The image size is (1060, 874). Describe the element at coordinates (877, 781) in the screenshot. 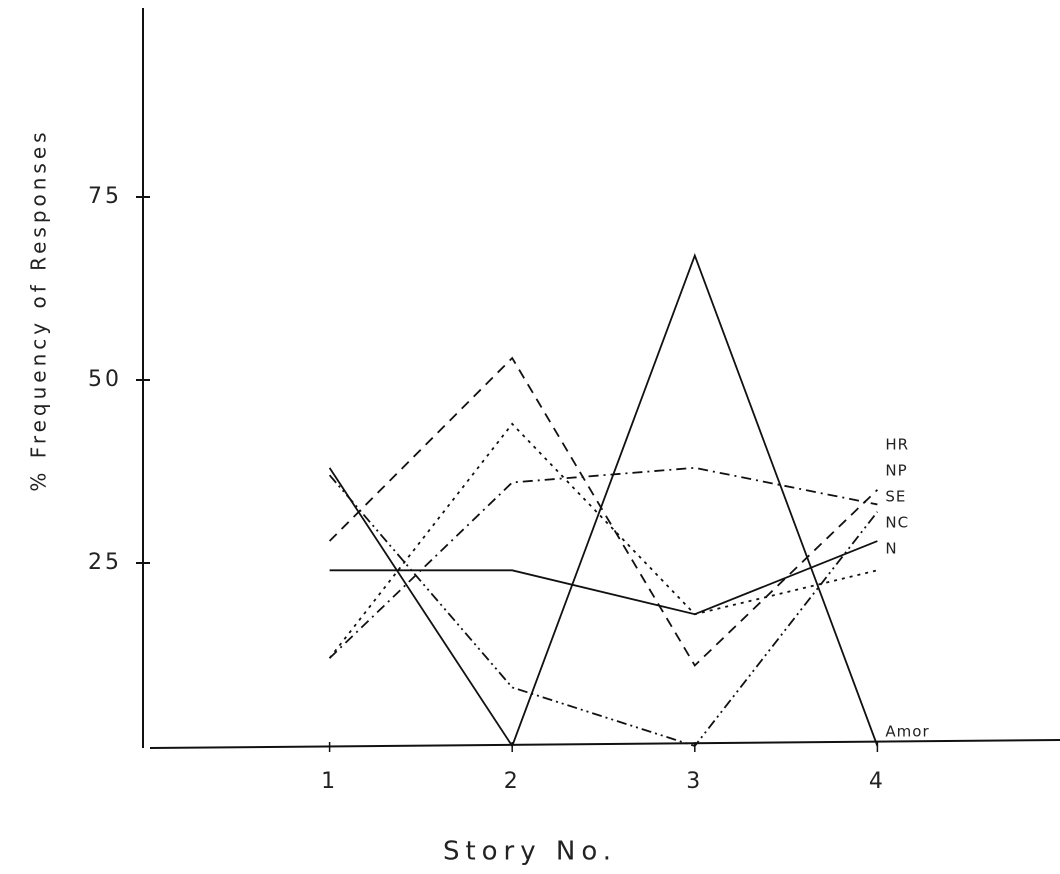

I see `x-tick-label: 4` at that location.